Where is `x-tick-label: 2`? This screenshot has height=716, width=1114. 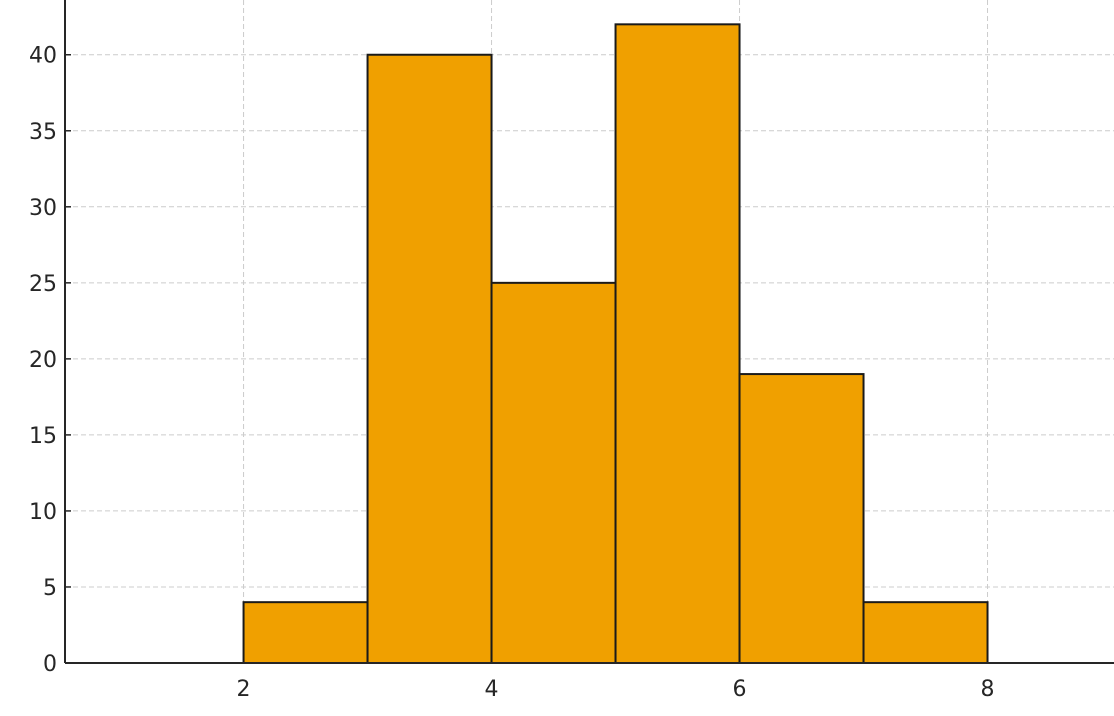
x-tick-label: 2 is located at coordinates (244, 689).